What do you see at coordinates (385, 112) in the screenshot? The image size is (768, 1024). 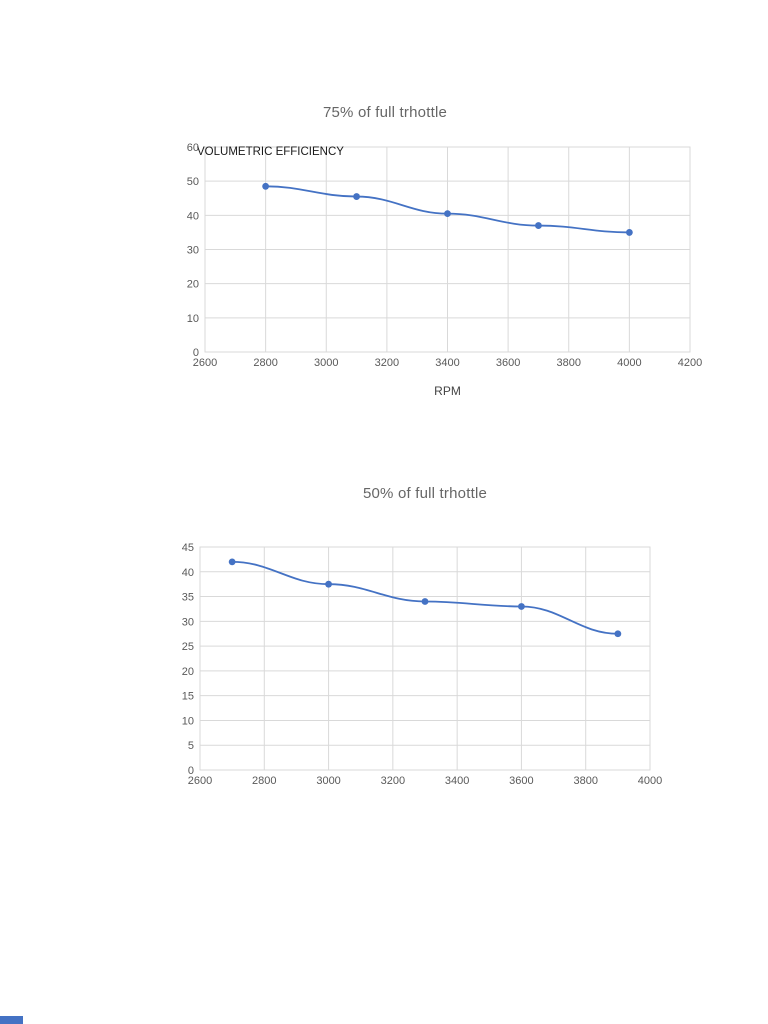 I see `chart-75-title: 75% of full trhottle` at bounding box center [385, 112].